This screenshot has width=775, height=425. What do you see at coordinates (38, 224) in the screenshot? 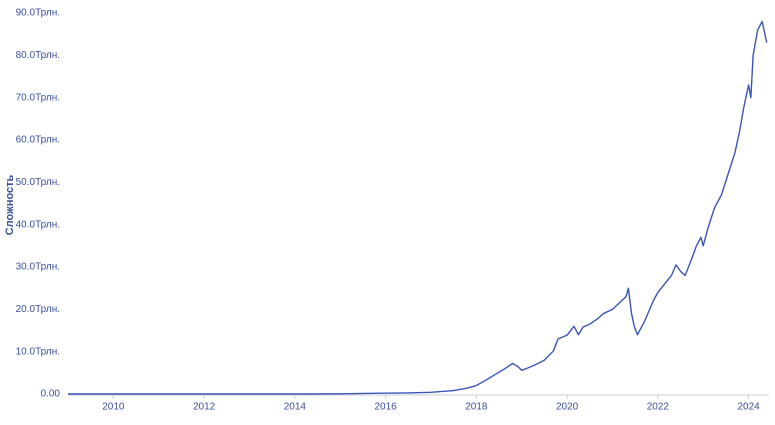
I see `y-tick-label: 40.0Трлн.` at bounding box center [38, 224].